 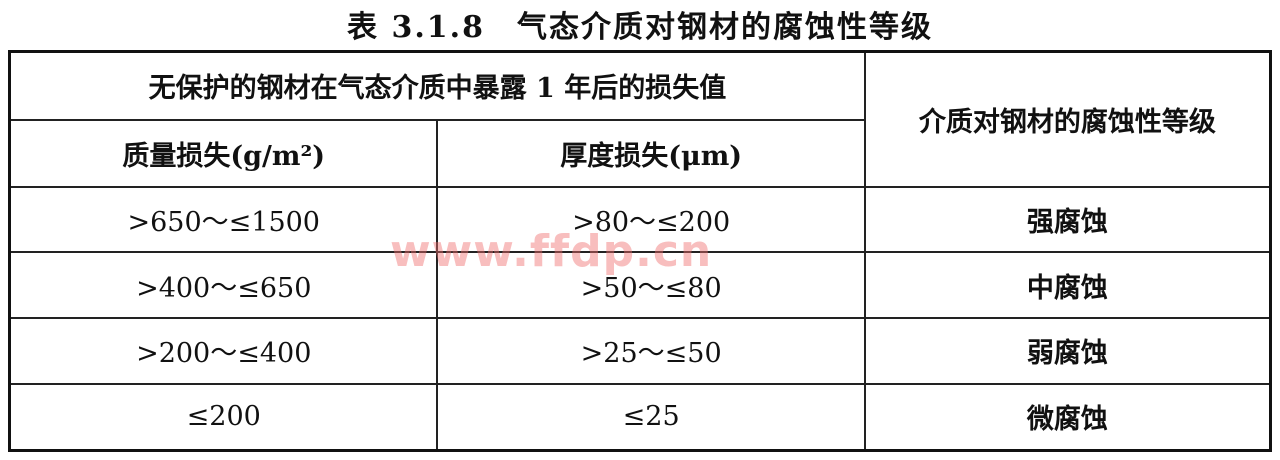 What do you see at coordinates (651, 285) in the screenshot?
I see `thickness-cell: >50～≤80` at bounding box center [651, 285].